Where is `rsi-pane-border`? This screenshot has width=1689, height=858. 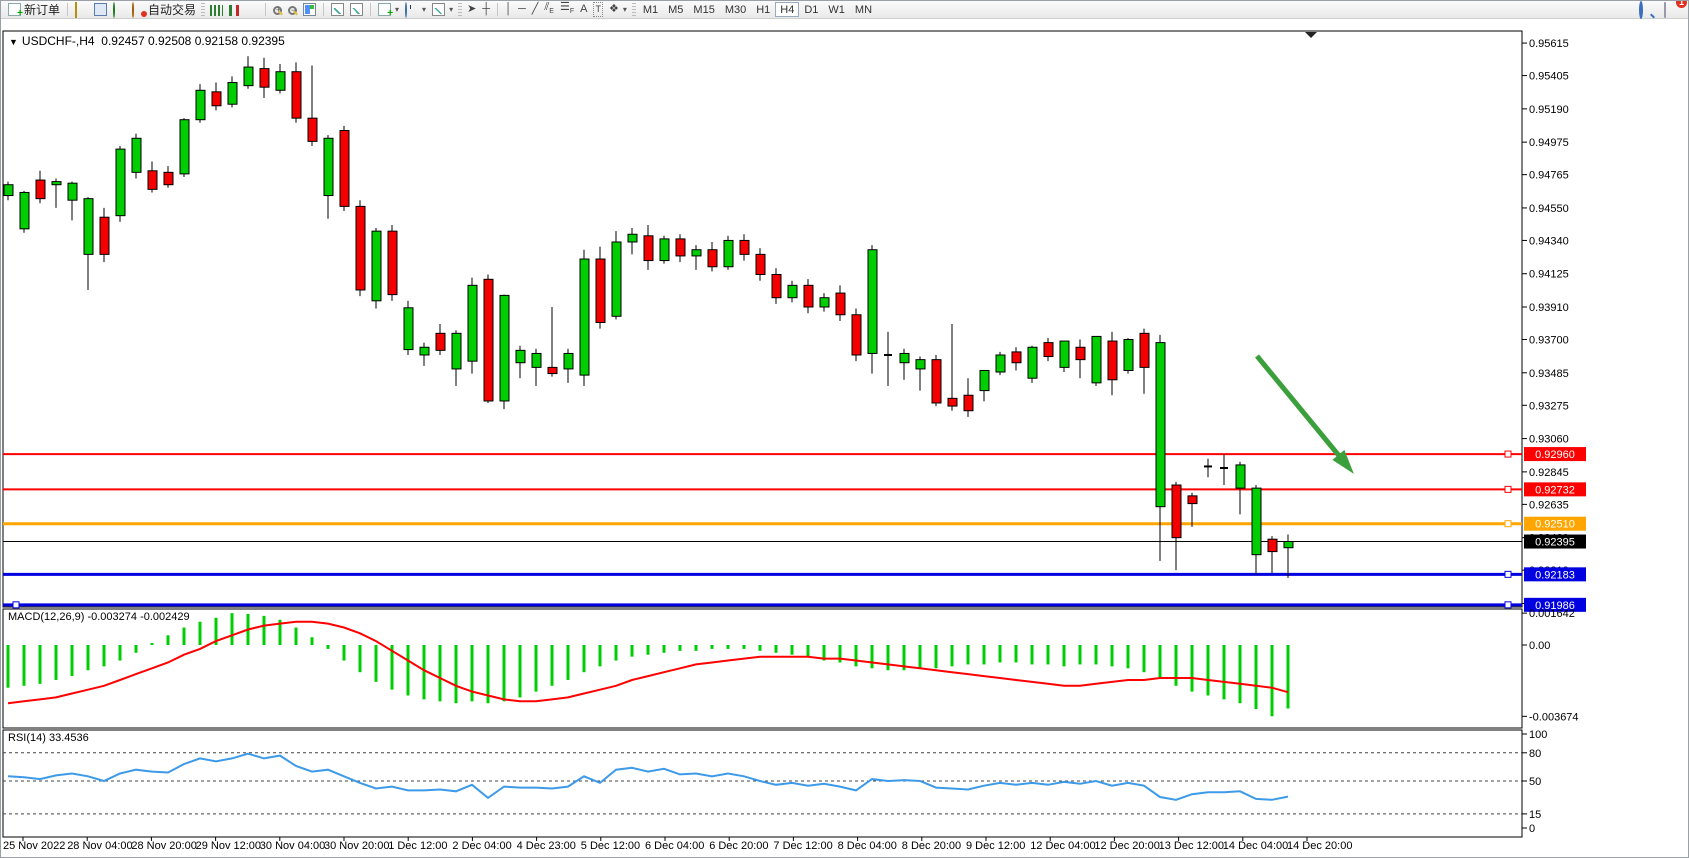 rsi-pane-border is located at coordinates (762, 783).